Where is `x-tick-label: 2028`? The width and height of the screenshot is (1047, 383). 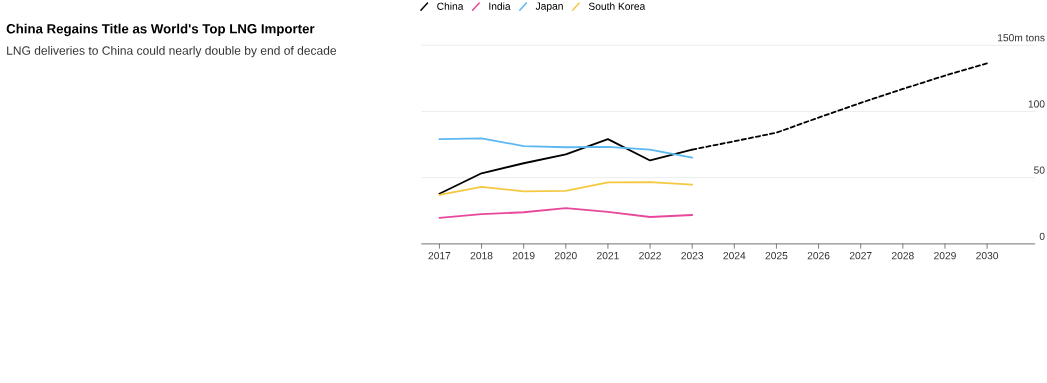 x-tick-label: 2028 is located at coordinates (902, 256).